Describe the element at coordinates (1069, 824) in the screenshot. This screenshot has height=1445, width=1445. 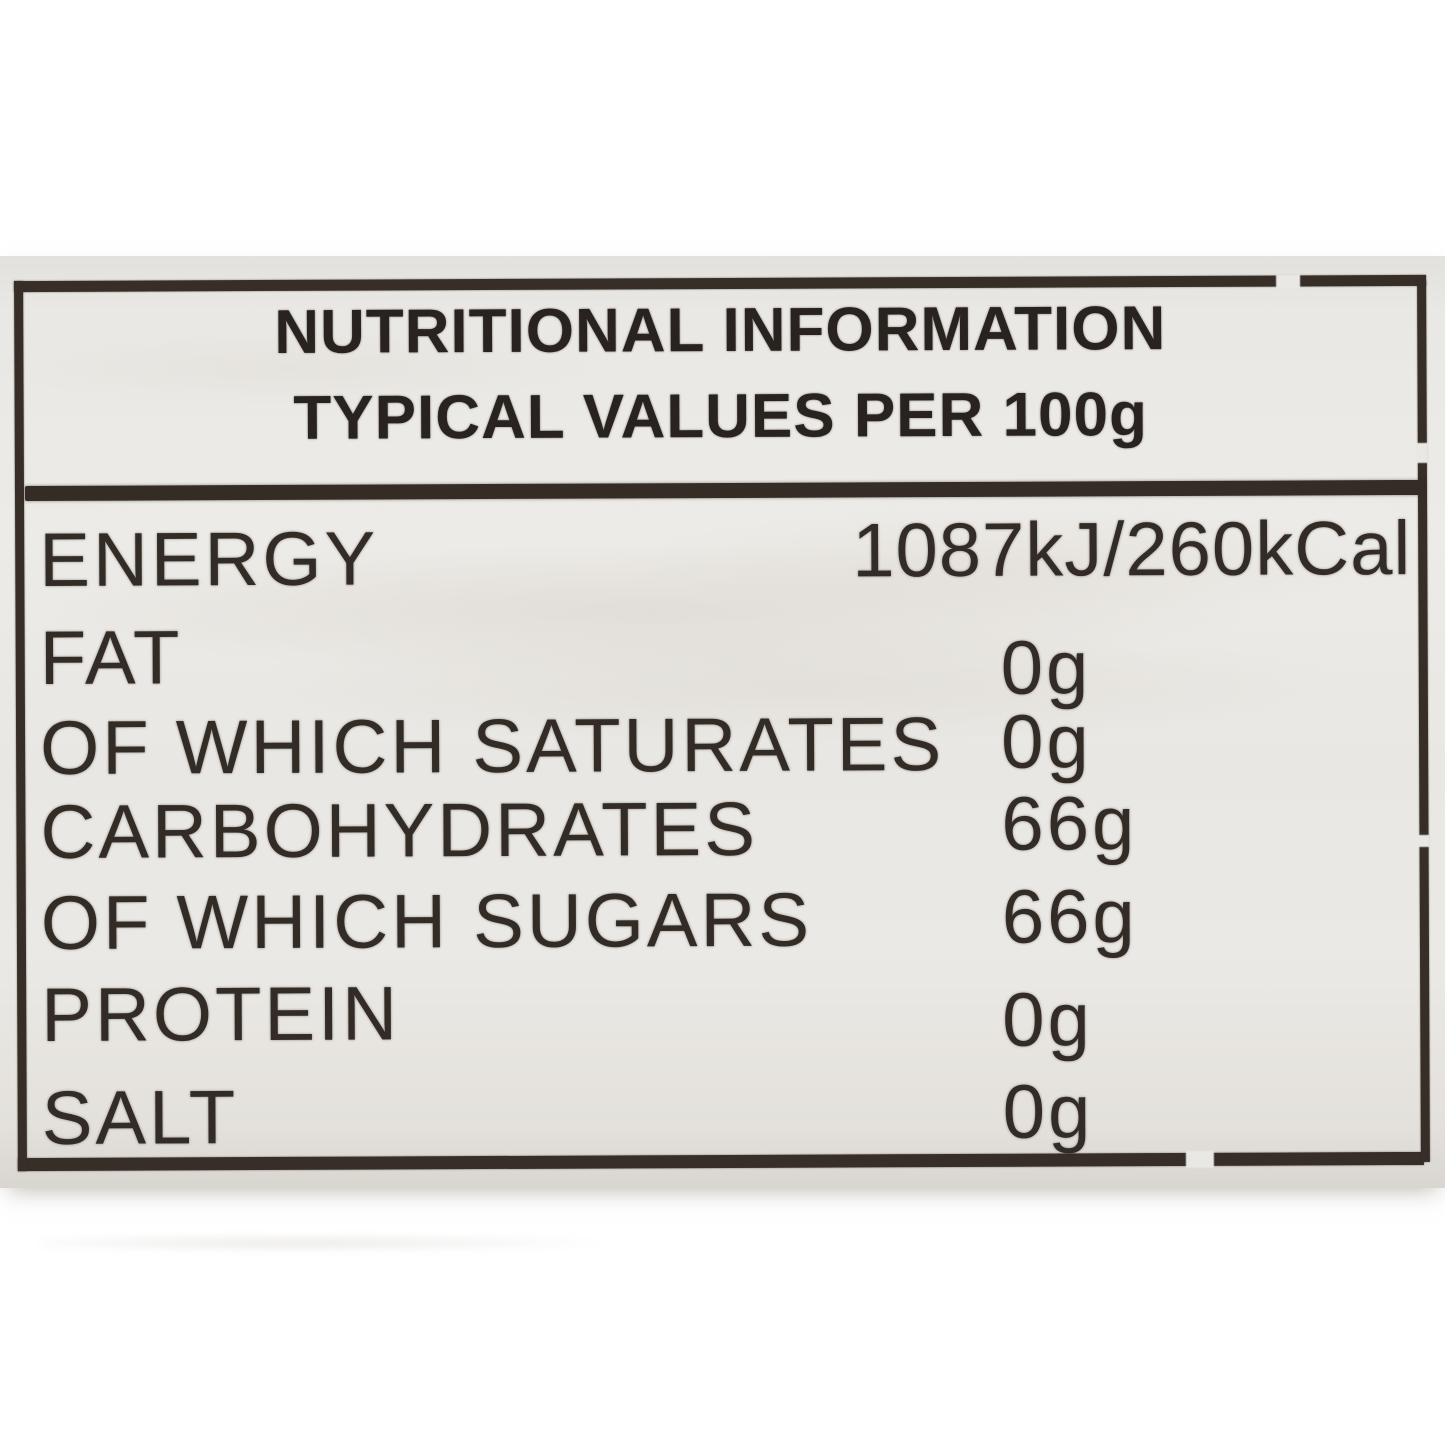
I see `row-value-carbohydrates: 66g` at that location.